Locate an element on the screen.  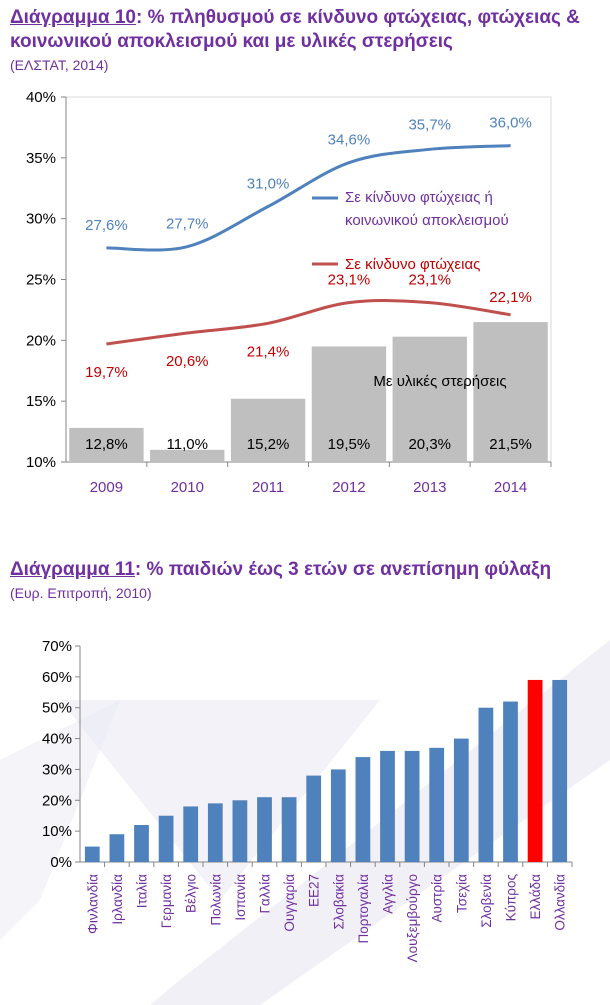
chart10-line-poverty-risk-value-label: 19,7% is located at coordinates (106, 372).